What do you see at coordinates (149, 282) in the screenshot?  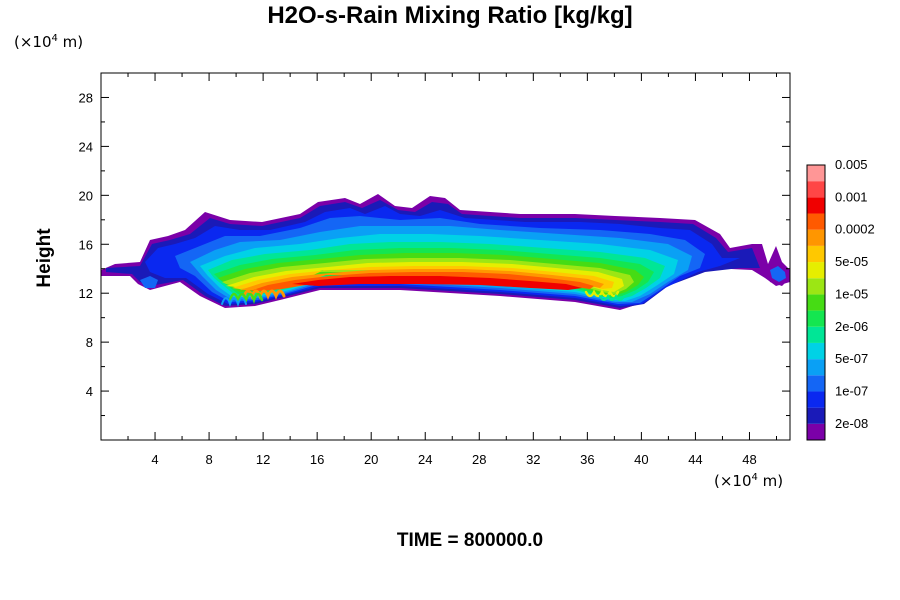 I see `contour-blob-left` at bounding box center [149, 282].